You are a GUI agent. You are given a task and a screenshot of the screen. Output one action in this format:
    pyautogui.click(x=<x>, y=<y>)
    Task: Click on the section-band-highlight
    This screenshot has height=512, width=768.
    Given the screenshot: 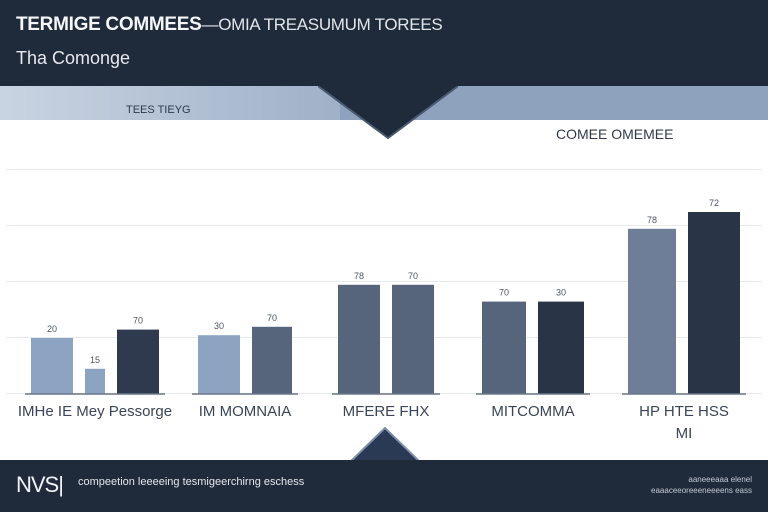 What is the action you would take?
    pyautogui.click(x=170, y=103)
    